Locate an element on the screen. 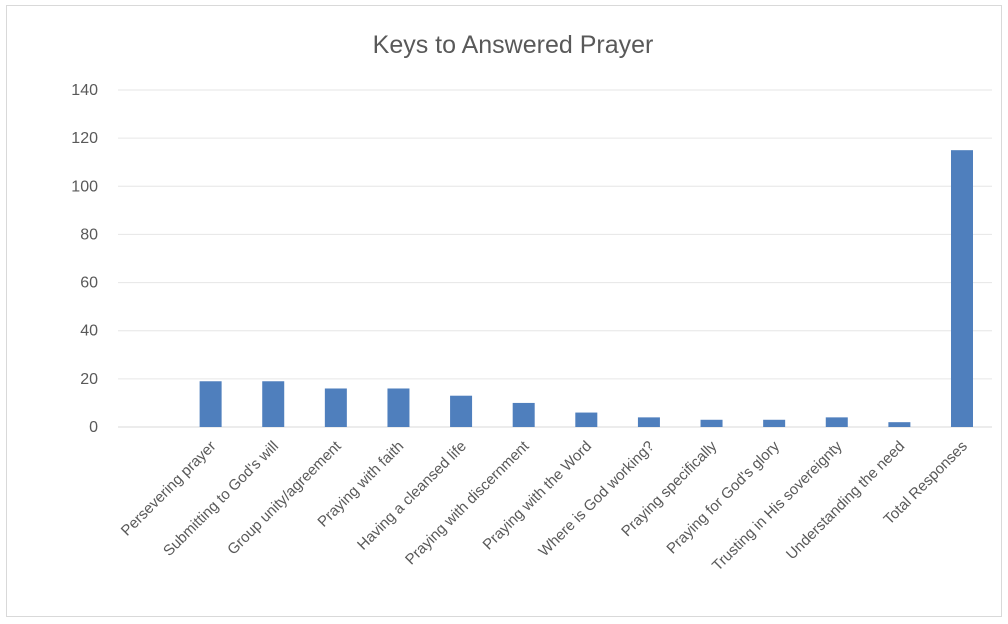 Image resolution: width=1008 pixels, height=624 pixels. y-tick-label: 40 is located at coordinates (89, 331).